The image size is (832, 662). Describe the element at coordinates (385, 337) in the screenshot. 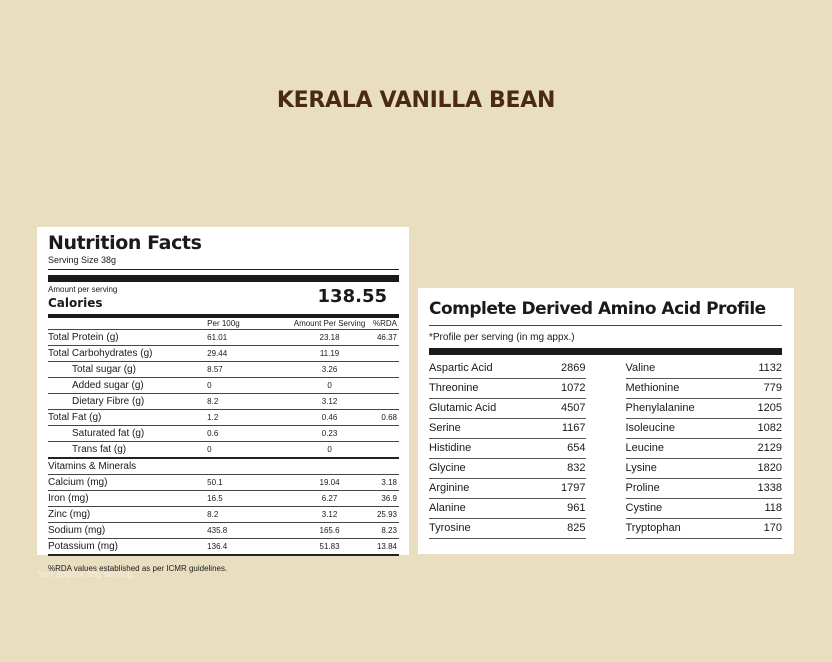

I see `rda-value: 46.37` at that location.